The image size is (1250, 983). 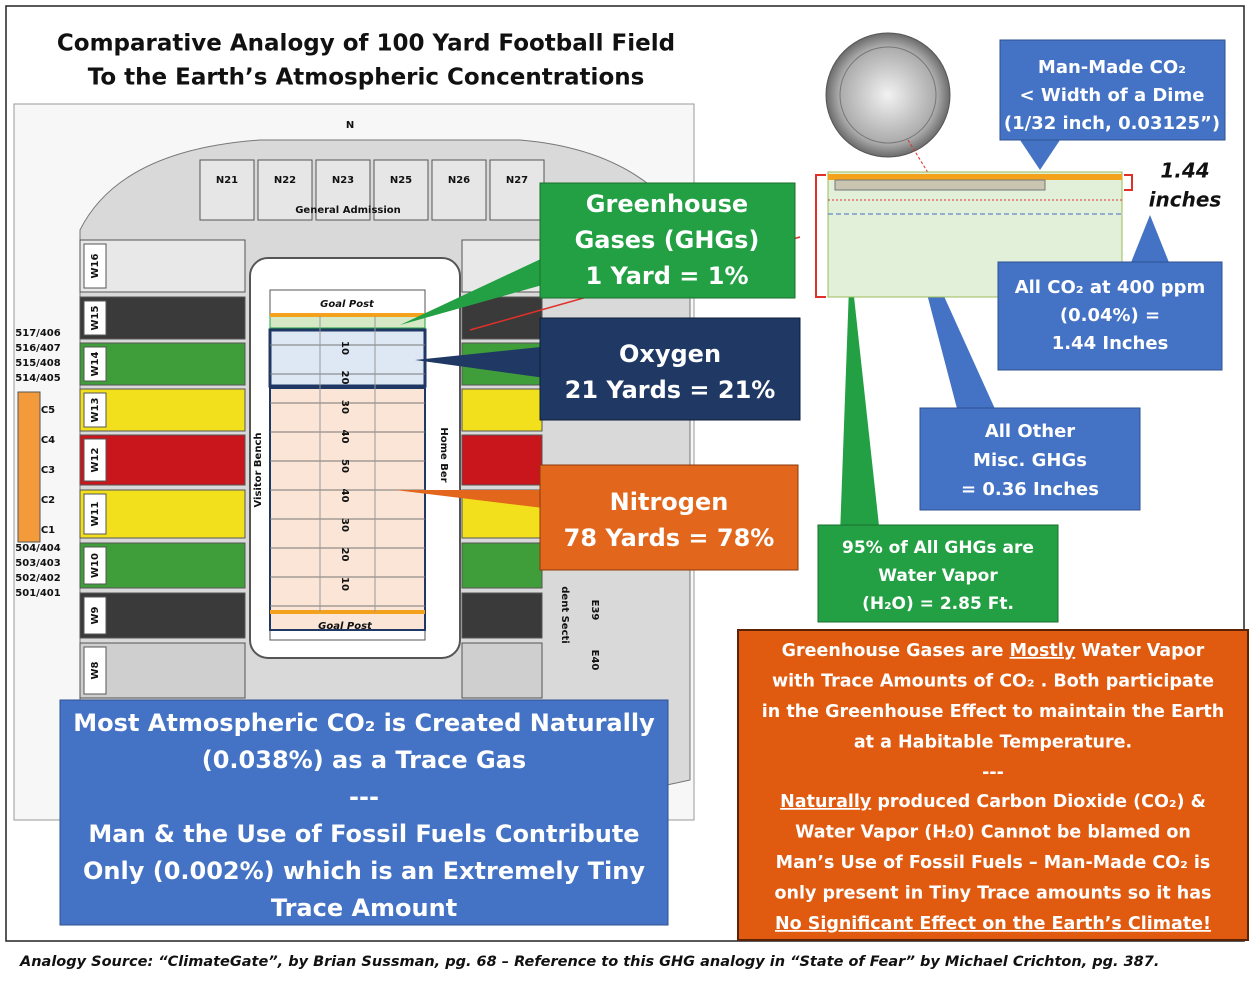 I want to click on row-label: 504/404, so click(x=37, y=548).